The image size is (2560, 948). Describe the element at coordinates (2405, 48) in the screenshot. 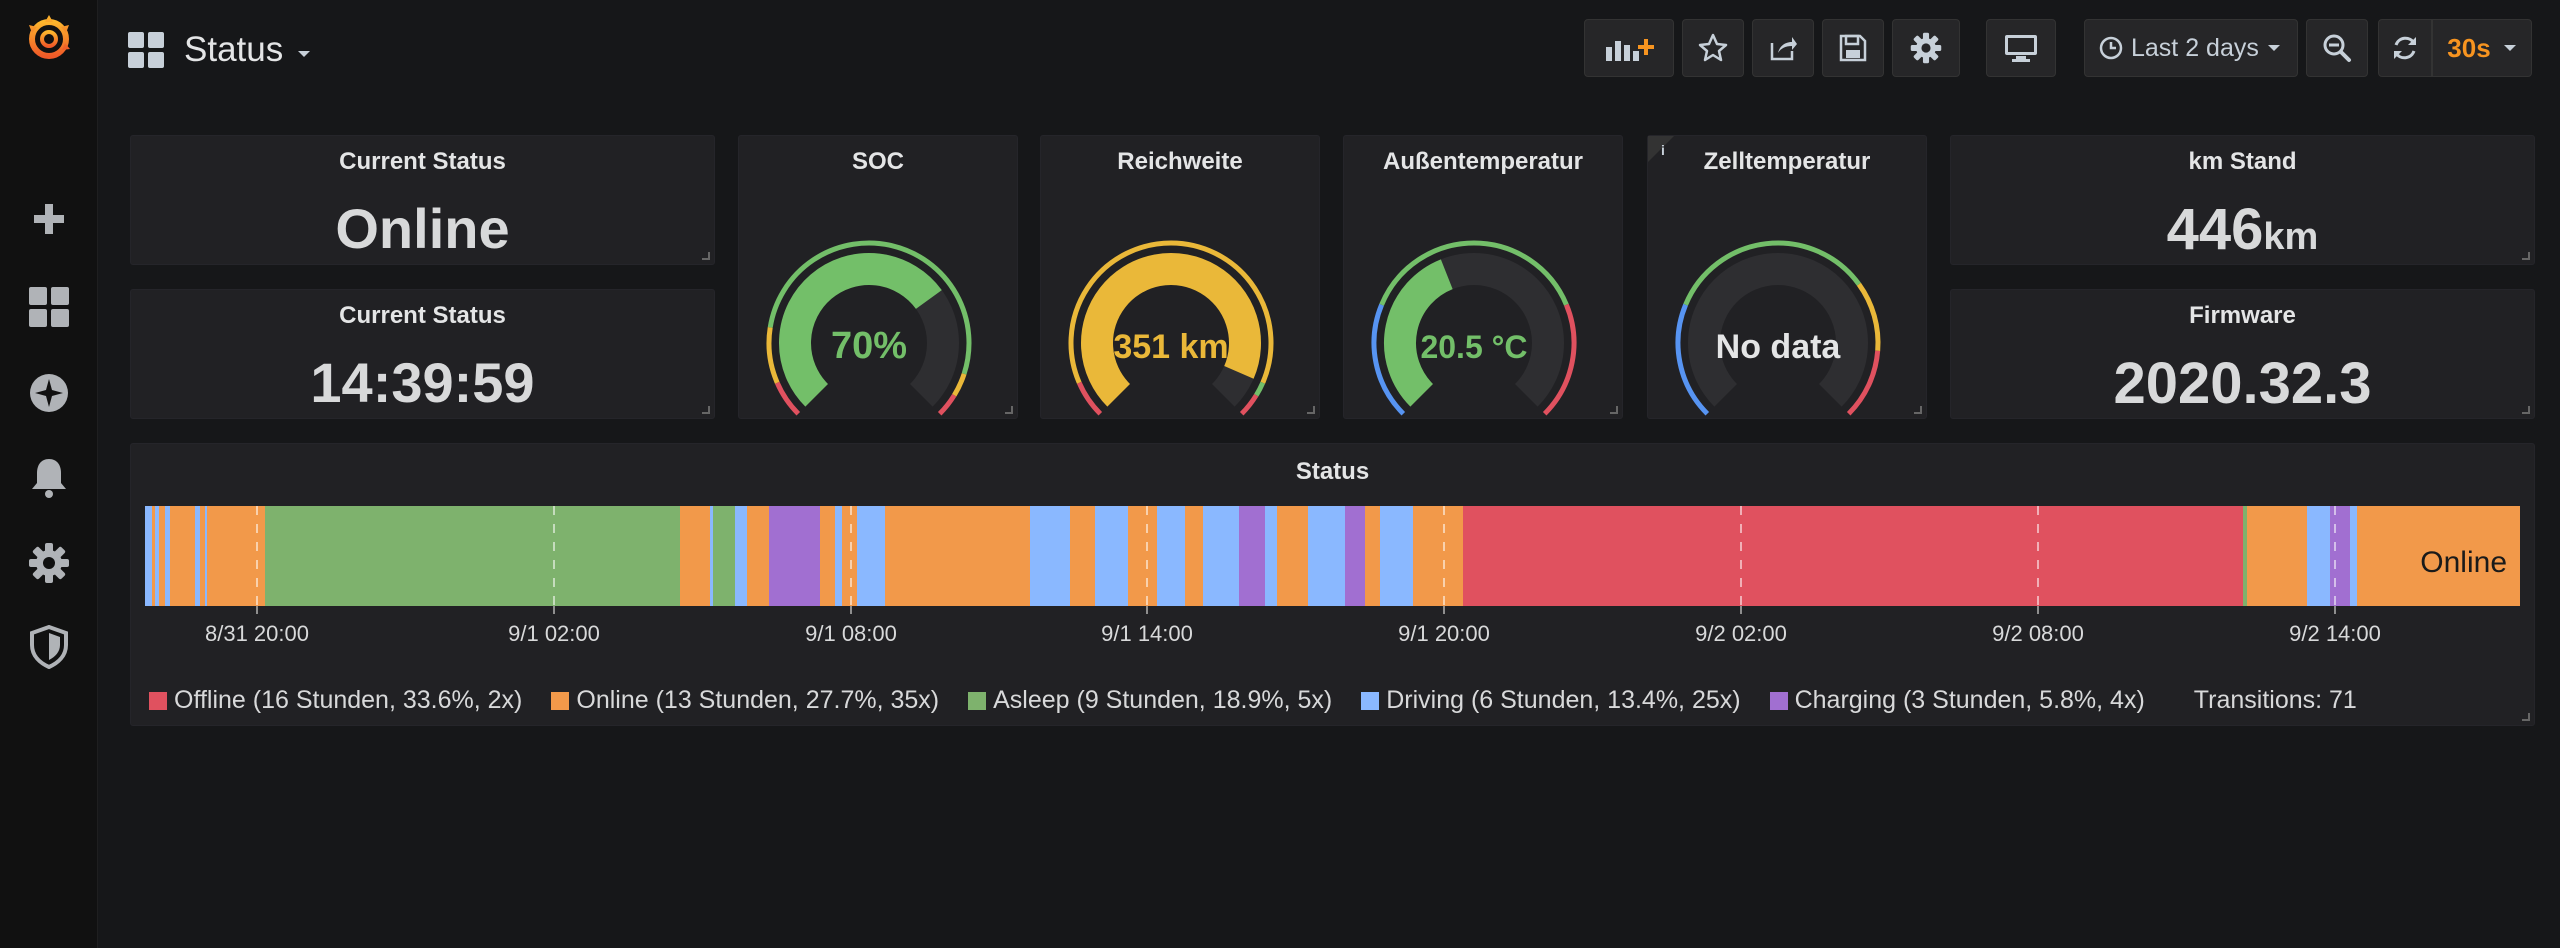

I see `refresh-button` at that location.